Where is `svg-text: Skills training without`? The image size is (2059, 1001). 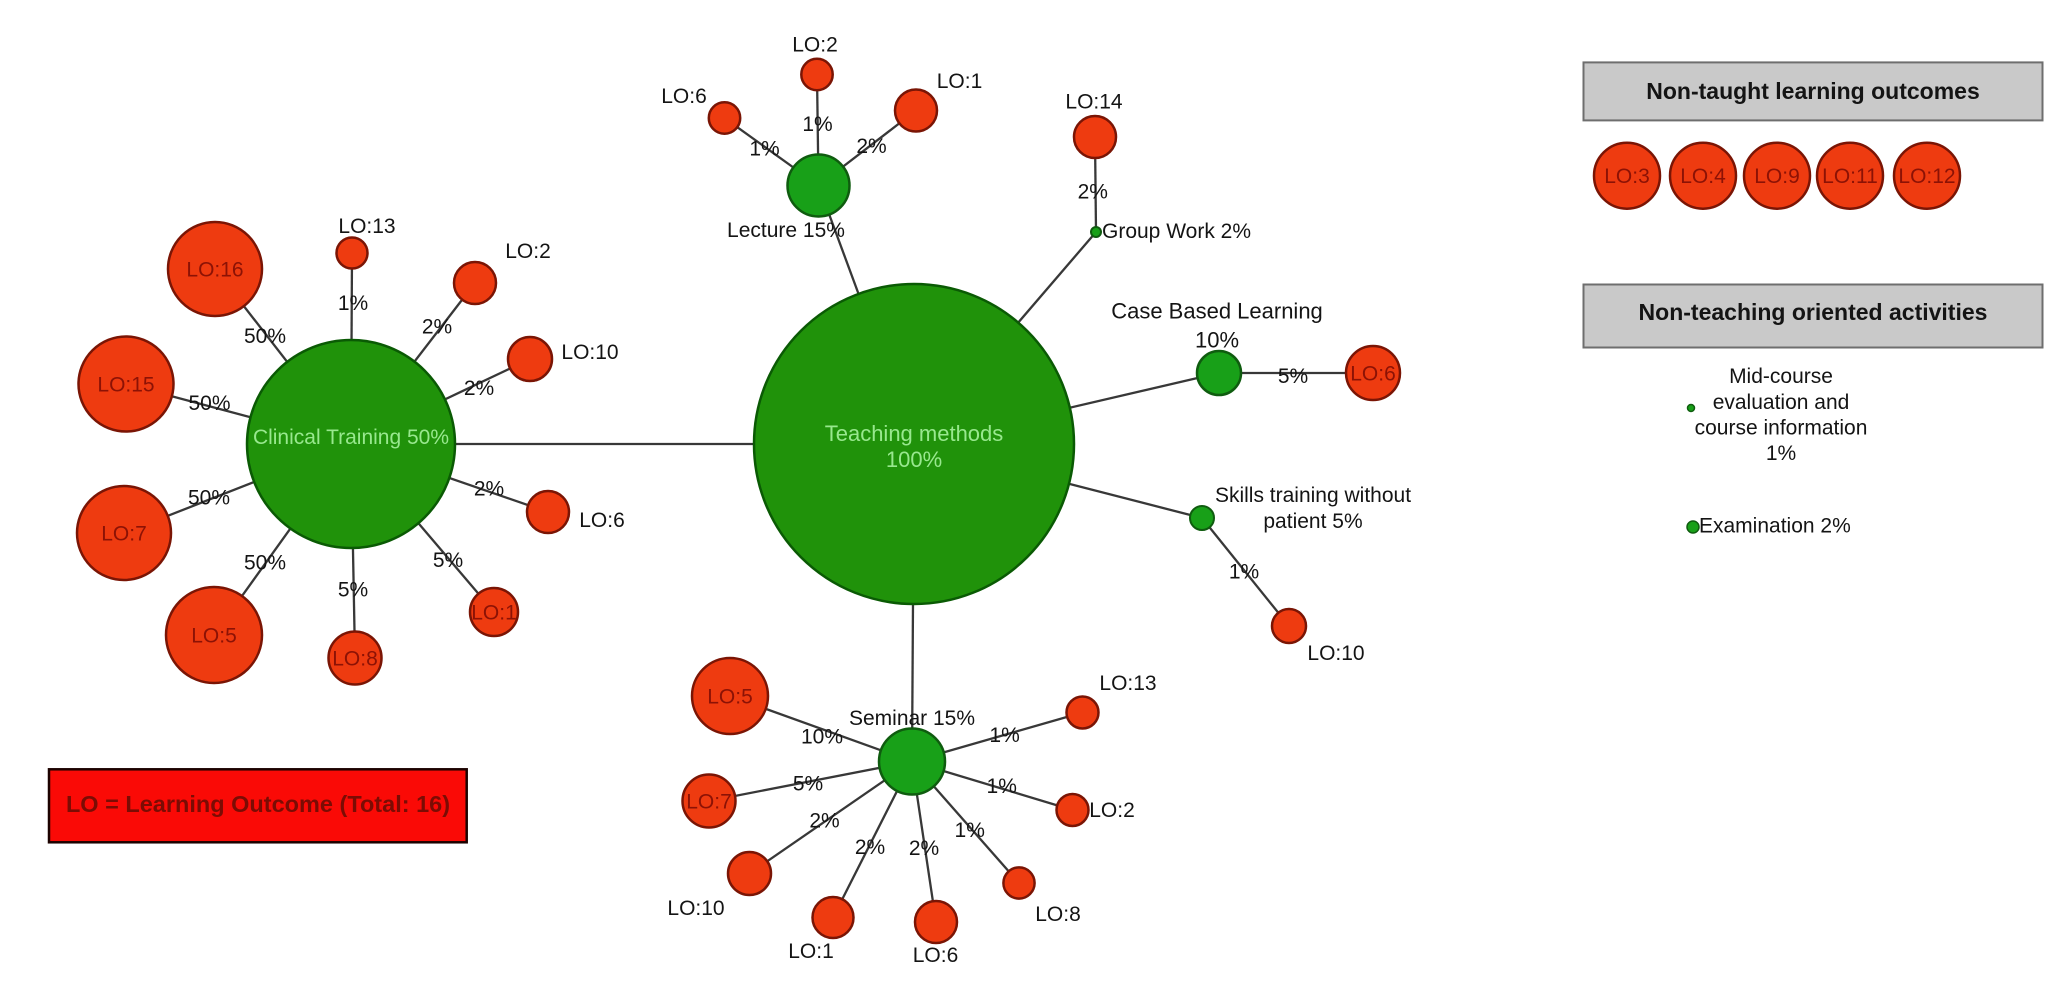
svg-text: Skills training without is located at coordinates (1313, 495).